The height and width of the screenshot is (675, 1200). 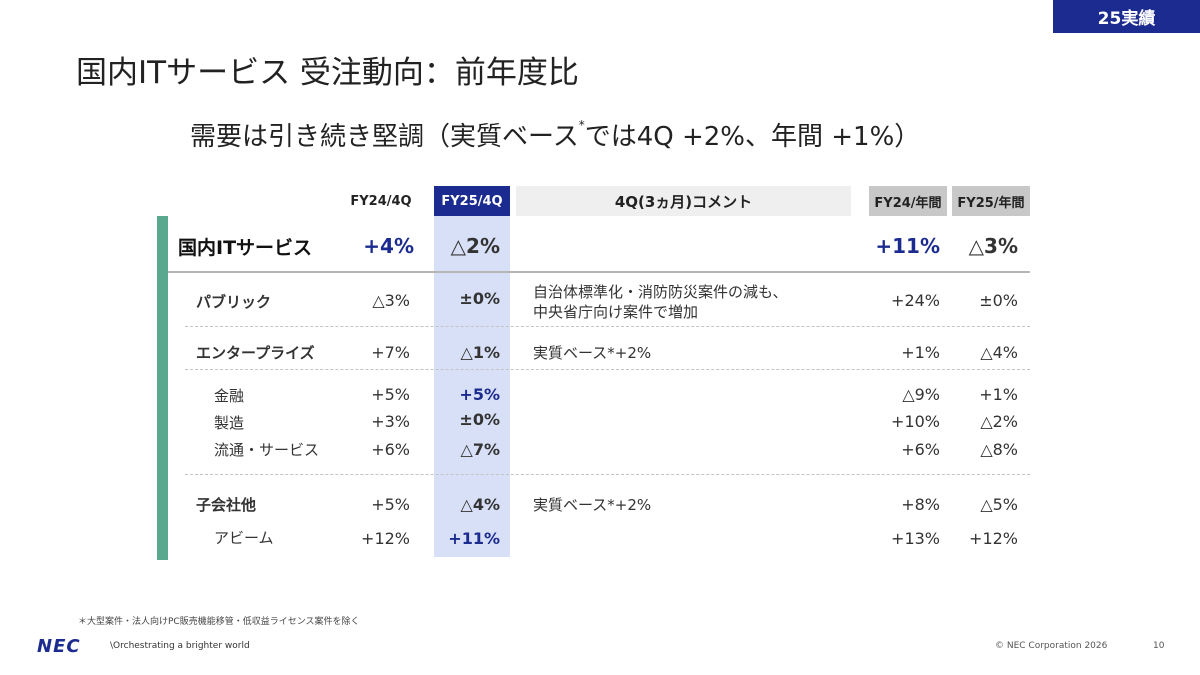 I want to click on cell-fy24-4q: +12%, so click(x=385, y=538).